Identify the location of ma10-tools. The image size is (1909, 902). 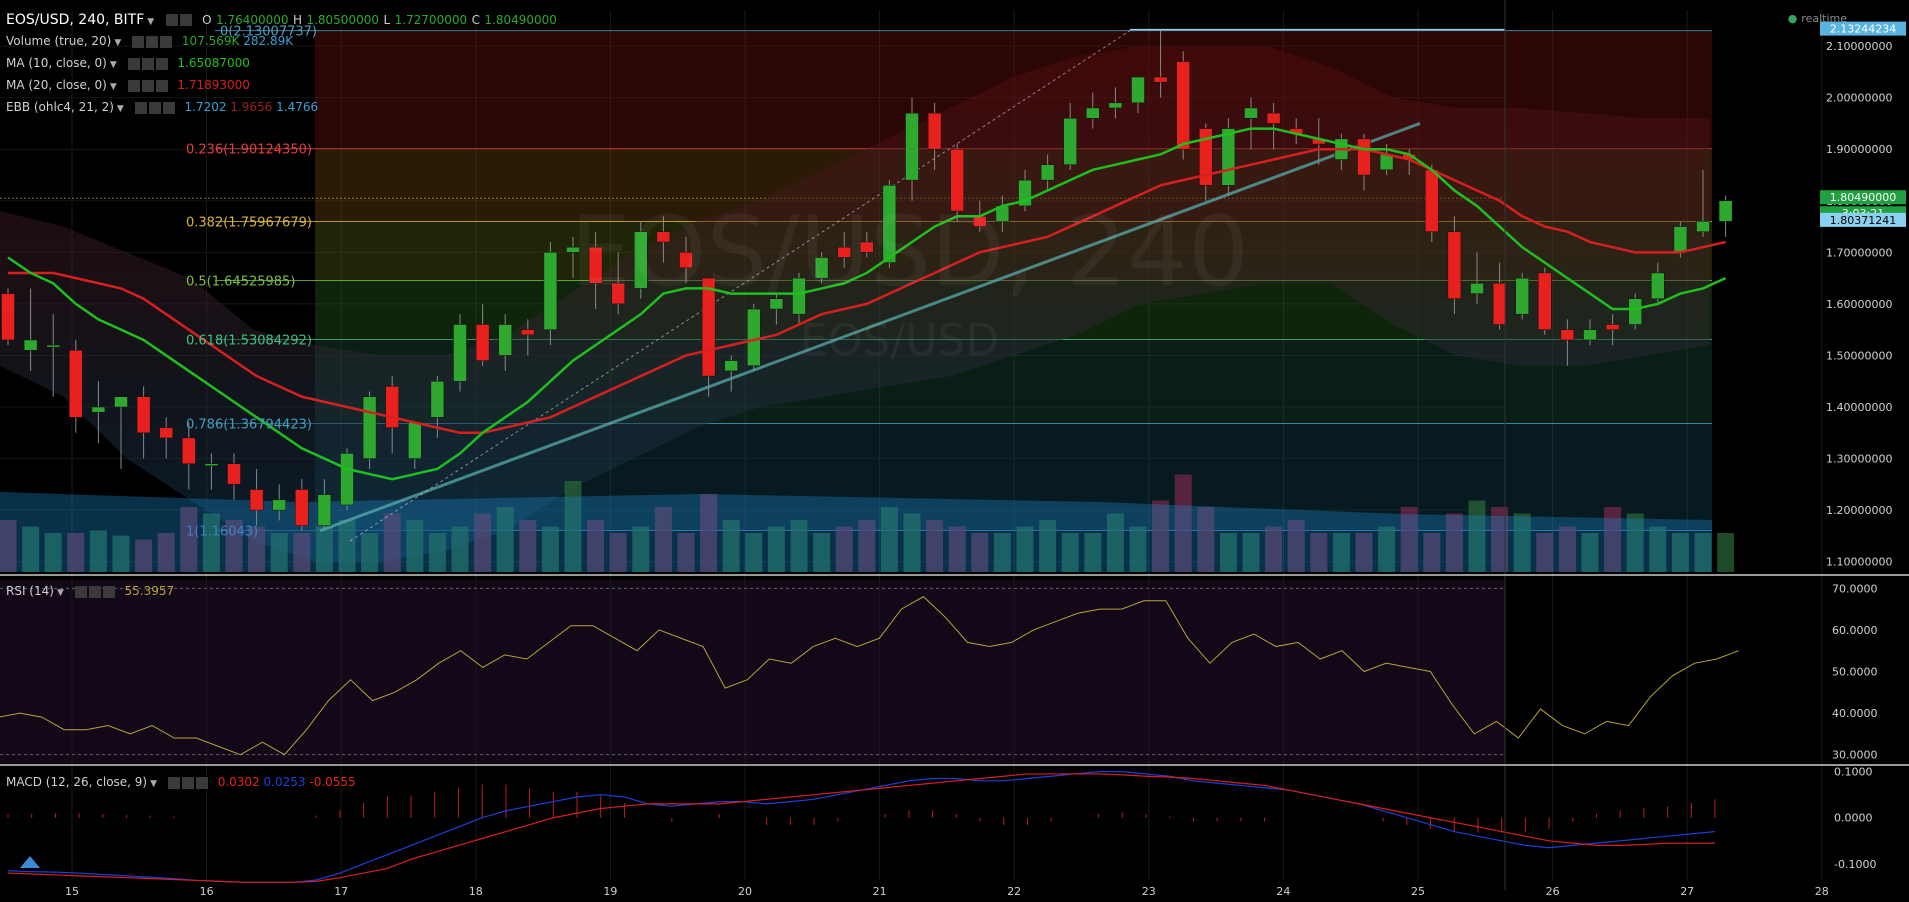
(148, 63).